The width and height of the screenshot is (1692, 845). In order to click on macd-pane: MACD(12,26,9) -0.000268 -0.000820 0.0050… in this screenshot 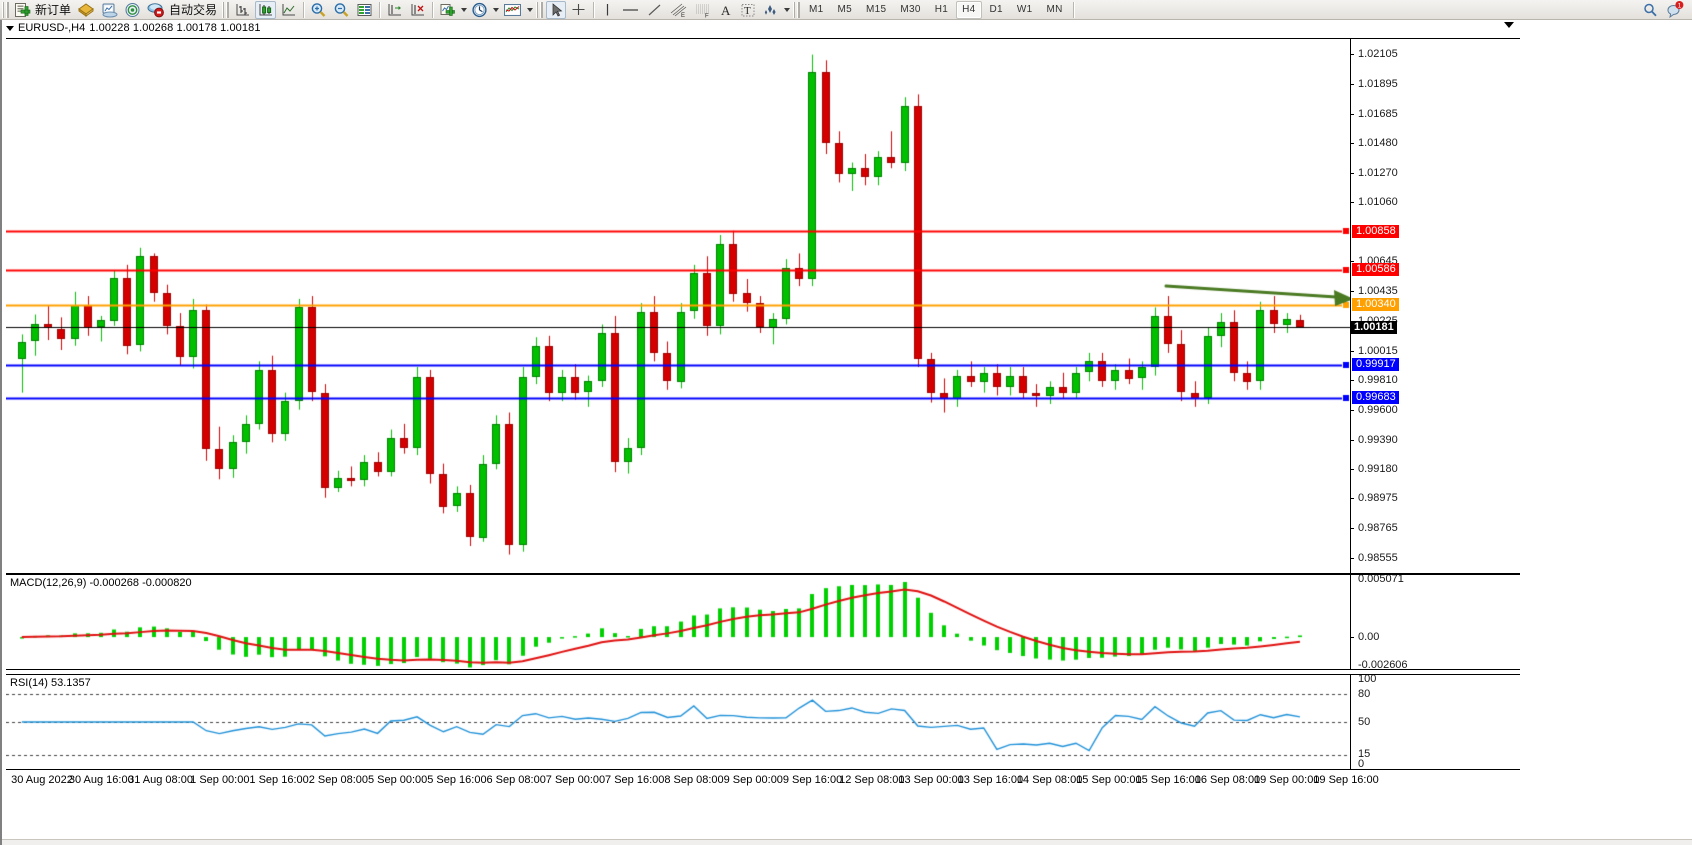, I will do `click(763, 622)`.